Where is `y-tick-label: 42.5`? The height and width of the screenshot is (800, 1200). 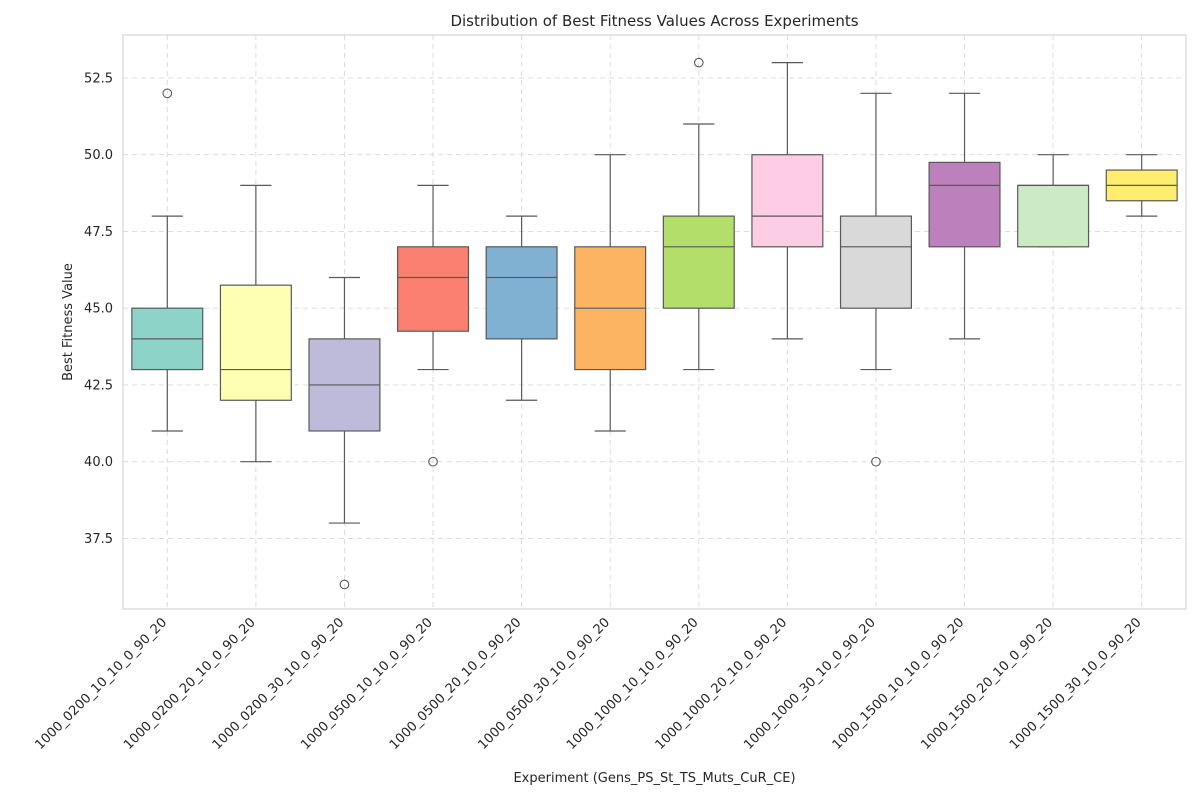
y-tick-label: 42.5 is located at coordinates (98, 385).